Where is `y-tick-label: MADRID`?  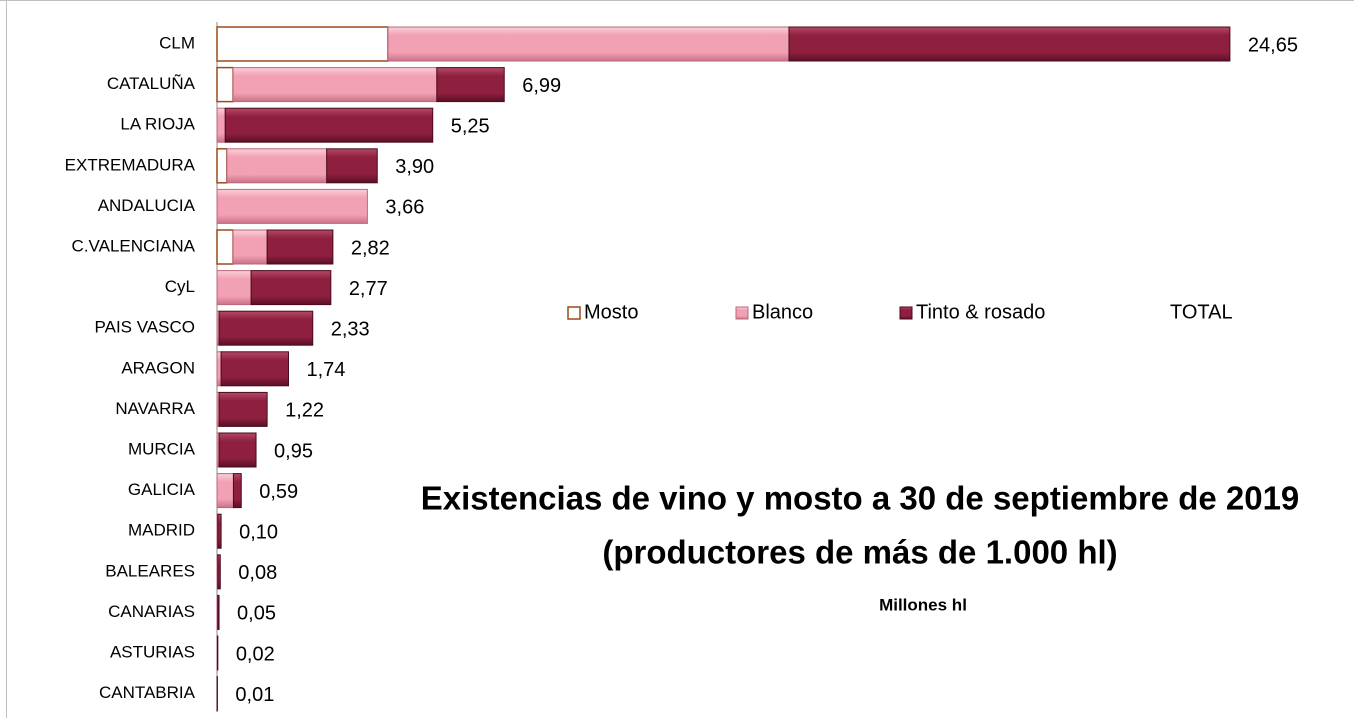 y-tick-label: MADRID is located at coordinates (161, 530).